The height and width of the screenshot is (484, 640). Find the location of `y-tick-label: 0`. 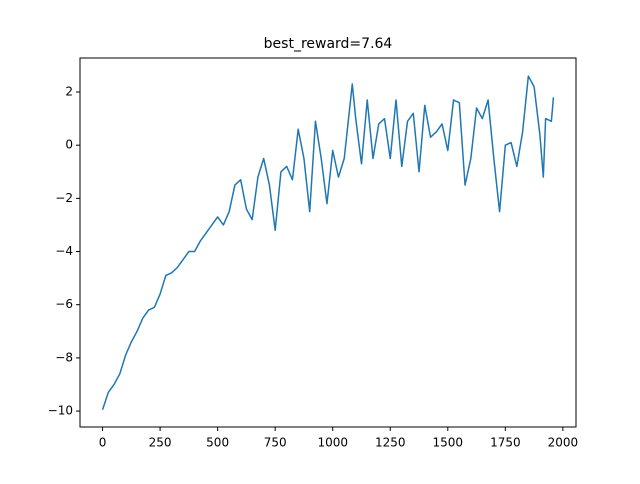

y-tick-label: 0 is located at coordinates (69, 145).